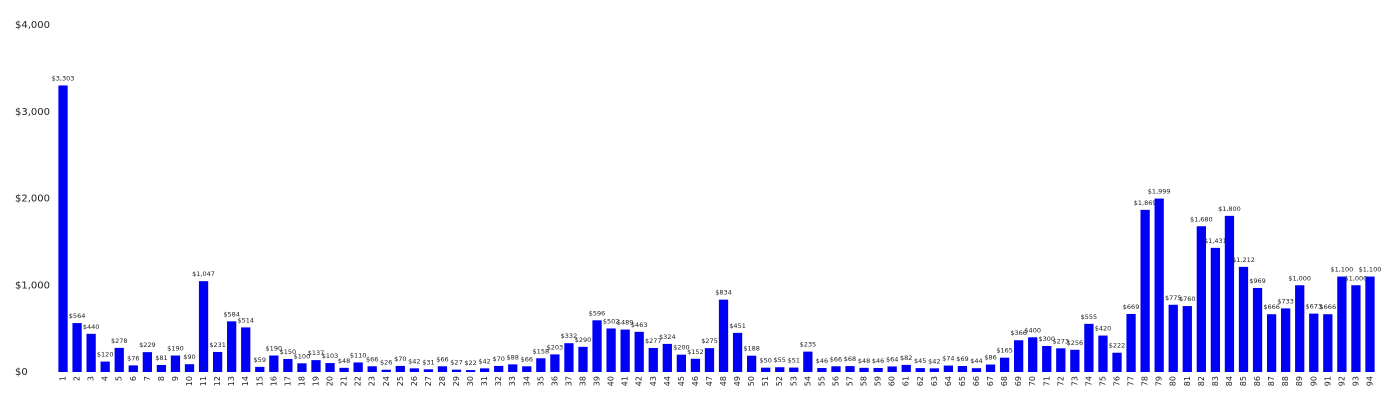 This screenshot has width=1400, height=408. What do you see at coordinates (597, 381) in the screenshot?
I see `x-tick-label: 39` at bounding box center [597, 381].